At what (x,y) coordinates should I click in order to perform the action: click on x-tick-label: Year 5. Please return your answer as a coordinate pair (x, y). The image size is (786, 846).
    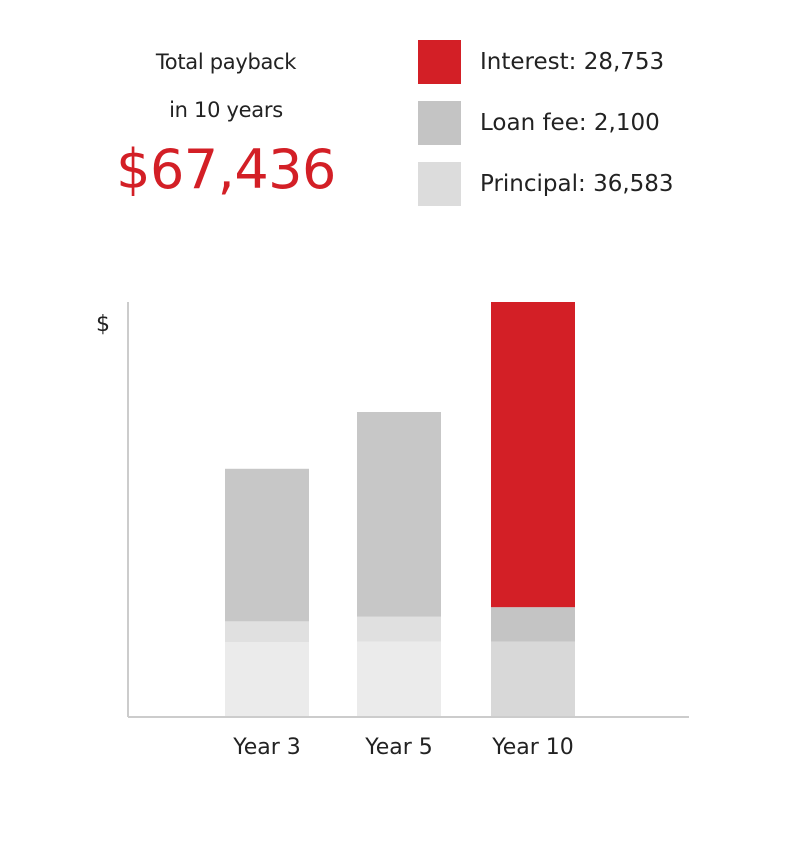
    Looking at the image, I should click on (398, 747).